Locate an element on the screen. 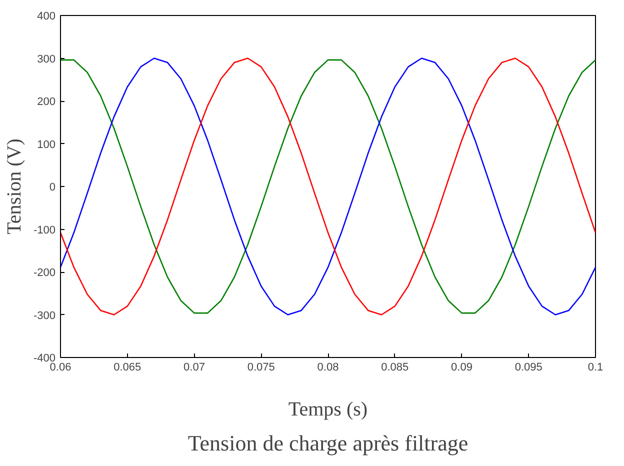  x-tick-label: 0.06 is located at coordinates (61, 368).